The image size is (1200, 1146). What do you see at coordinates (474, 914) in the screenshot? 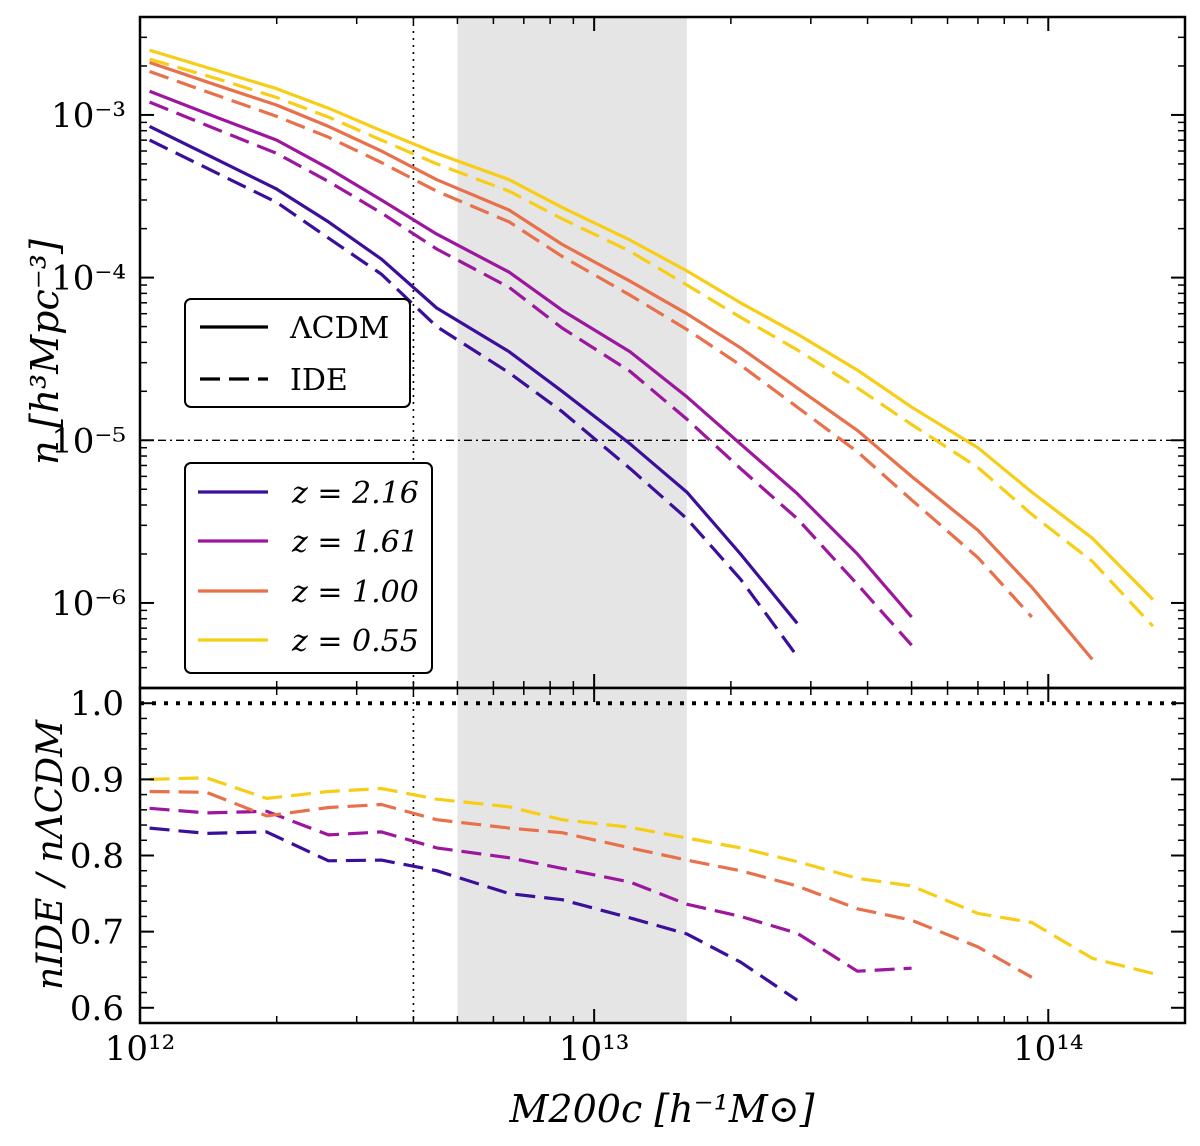
I see `ratio-line-z216` at bounding box center [474, 914].